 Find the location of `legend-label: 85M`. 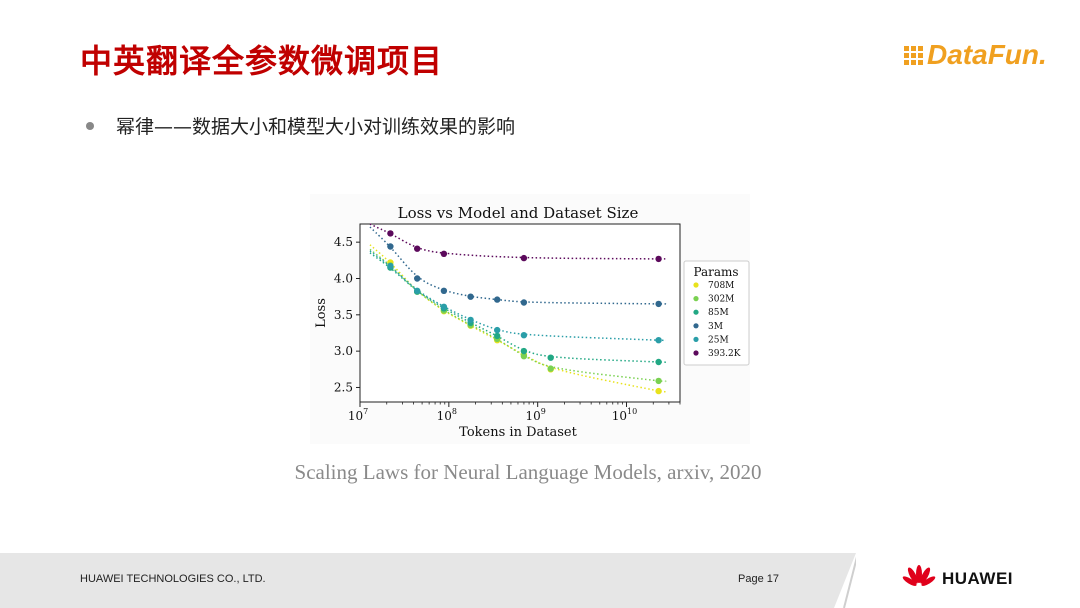

legend-label: 85M is located at coordinates (718, 313).